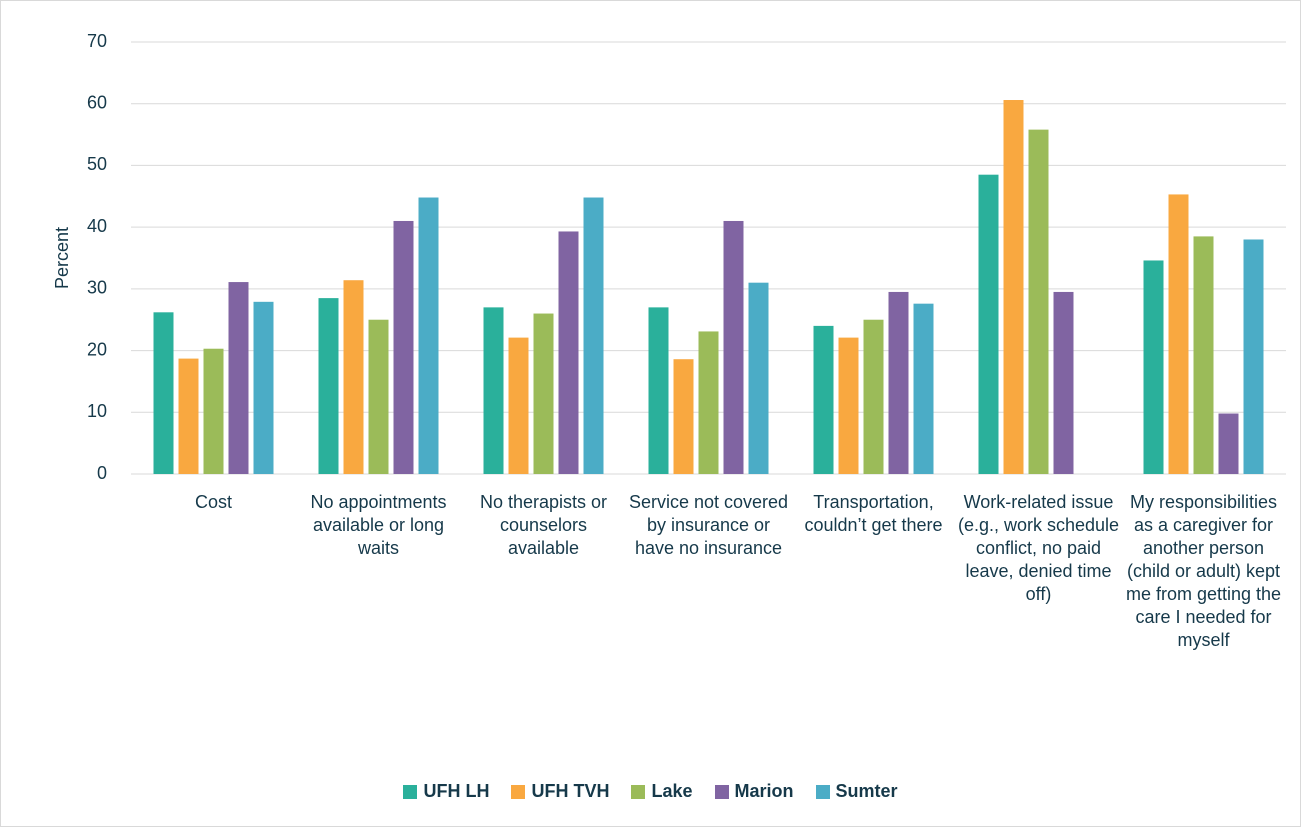  Describe the element at coordinates (764, 791) in the screenshot. I see `legend-label: Marion` at that location.